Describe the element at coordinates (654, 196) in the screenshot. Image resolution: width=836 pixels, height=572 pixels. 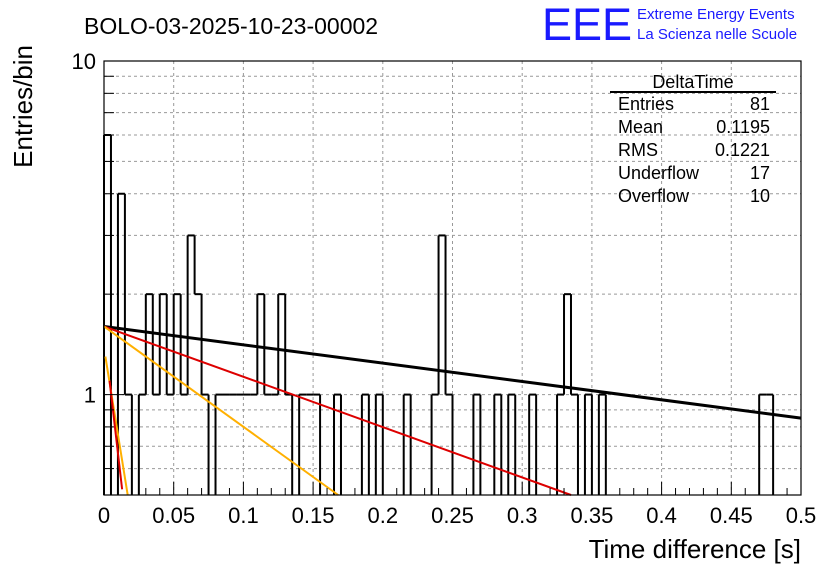
I see `stats-row-label: Overflow` at that location.